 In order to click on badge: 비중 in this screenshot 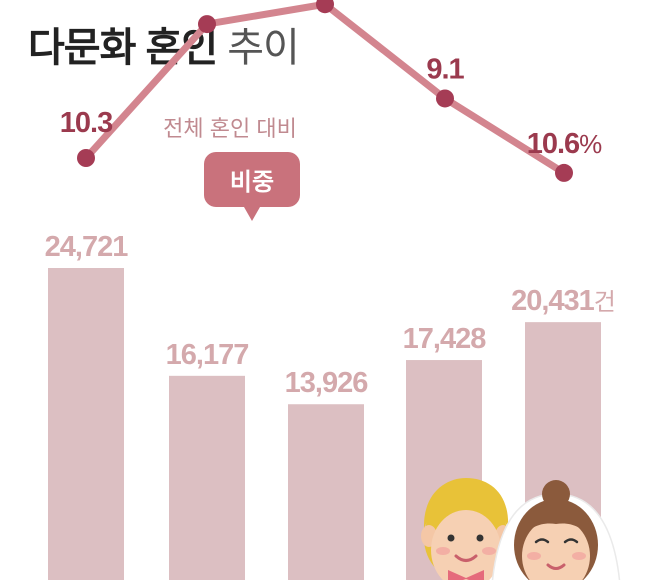, I will do `click(252, 186)`.